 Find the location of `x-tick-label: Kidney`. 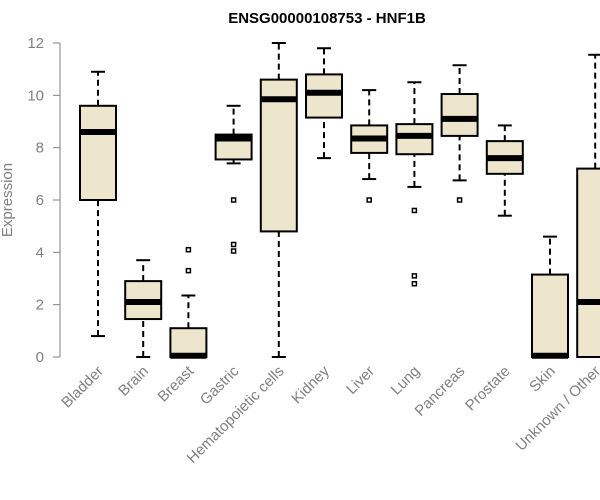

x-tick-label: Kidney is located at coordinates (310, 384).